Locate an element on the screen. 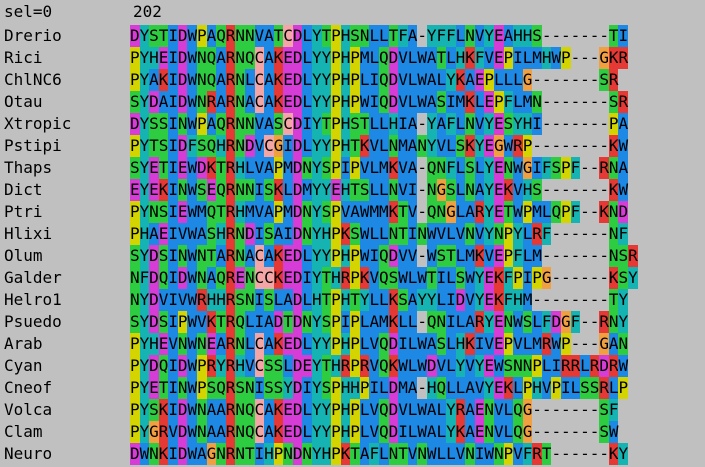 The image size is (705, 467). sequence-name: Drerio is located at coordinates (33, 35).